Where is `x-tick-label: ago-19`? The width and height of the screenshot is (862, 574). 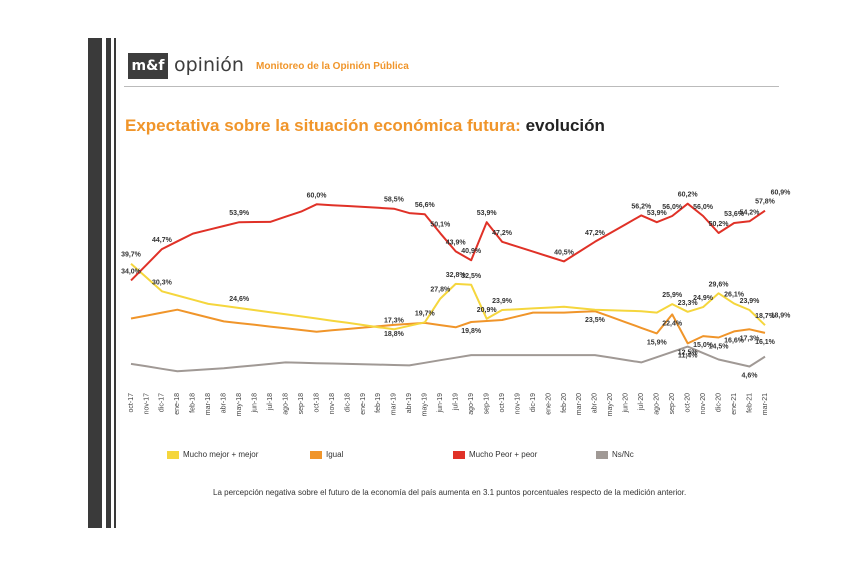 x-tick-label: ago-19 is located at coordinates (471, 404).